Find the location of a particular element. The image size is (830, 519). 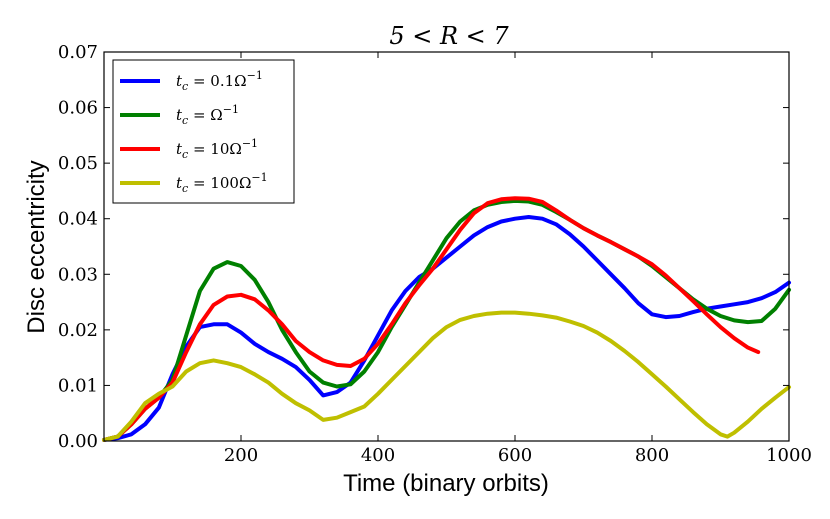

legend: tc = 0.1Ω−1 tc = Ω−1 tc = 10Ω−1 tc = 100Ω−1 is located at coordinates (203, 131).